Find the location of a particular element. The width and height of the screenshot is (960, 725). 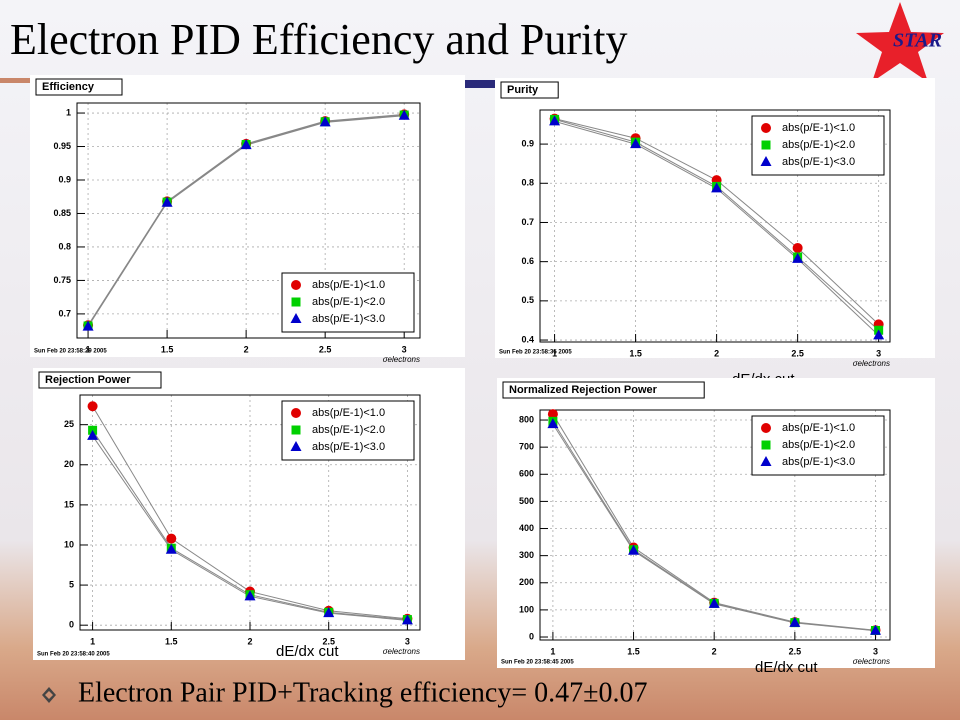

slide-title: Electron PID Efficiency and Purity is located at coordinates (318, 39).